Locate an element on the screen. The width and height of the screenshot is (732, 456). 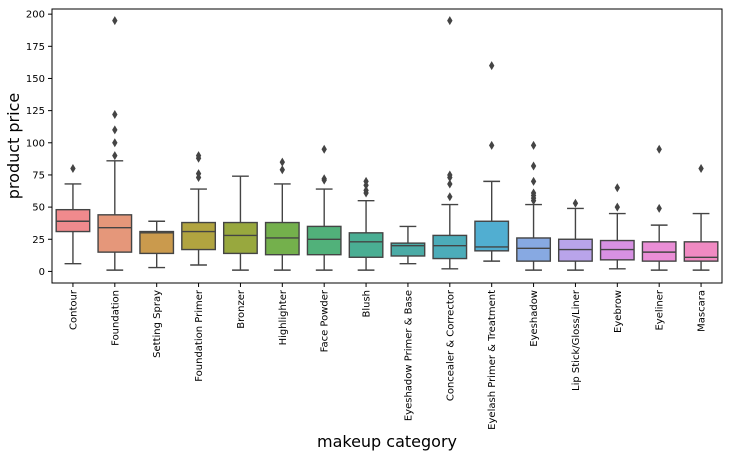
y-tick-label: 200 is located at coordinates (35, 15).